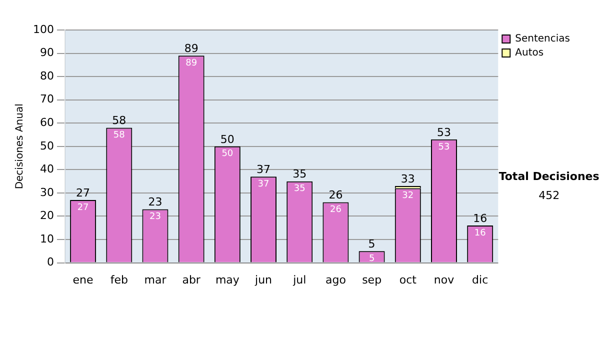  Describe the element at coordinates (47, 53) in the screenshot. I see `y-tick-label: 90` at that location.